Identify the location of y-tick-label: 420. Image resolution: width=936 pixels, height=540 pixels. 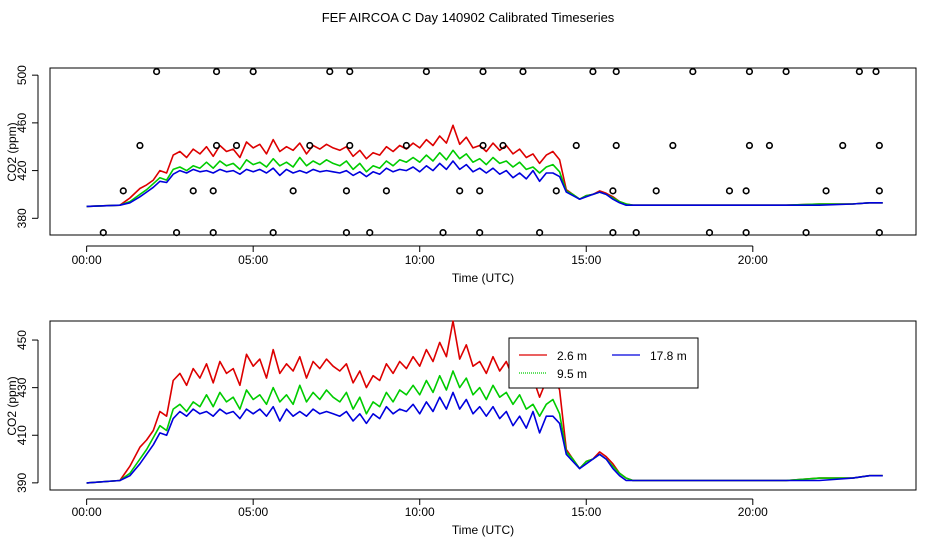
(22, 170).